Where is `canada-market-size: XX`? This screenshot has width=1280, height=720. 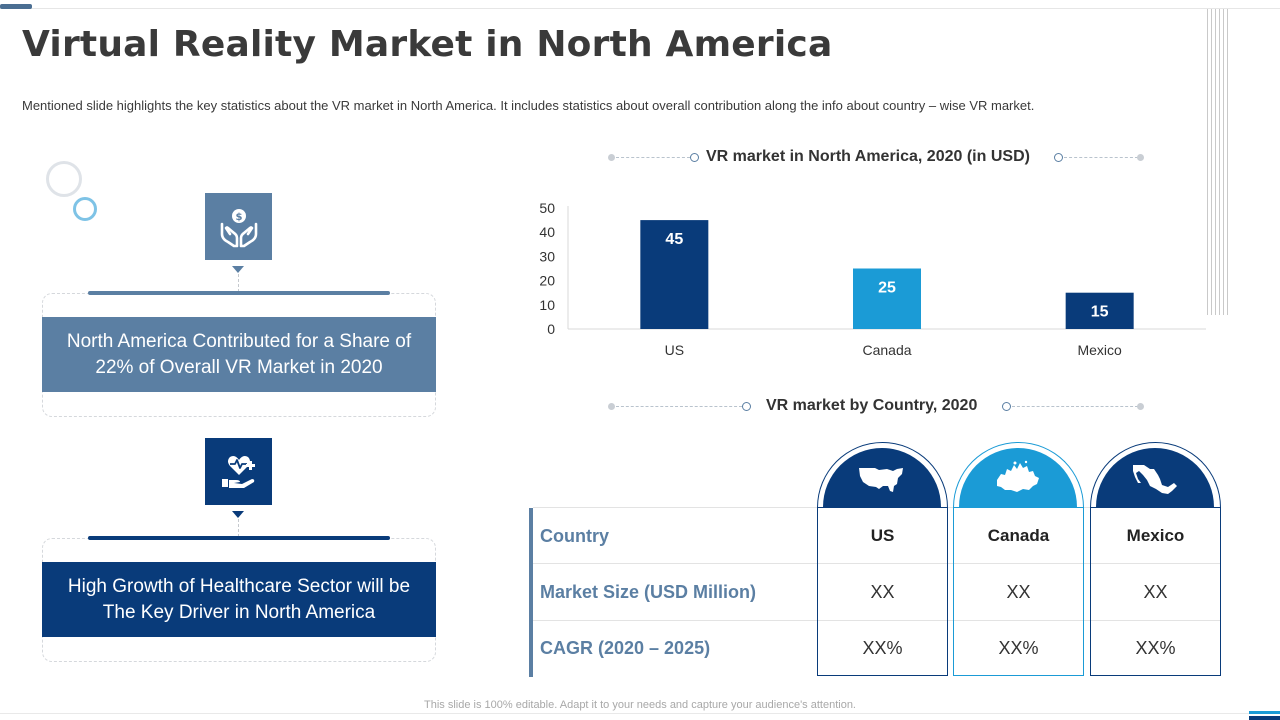
canada-market-size: XX is located at coordinates (1018, 592).